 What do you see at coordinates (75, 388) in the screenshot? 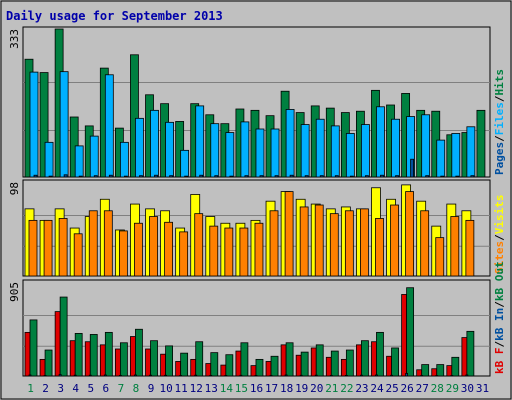
I see `x-tick-label: 4` at bounding box center [75, 388].